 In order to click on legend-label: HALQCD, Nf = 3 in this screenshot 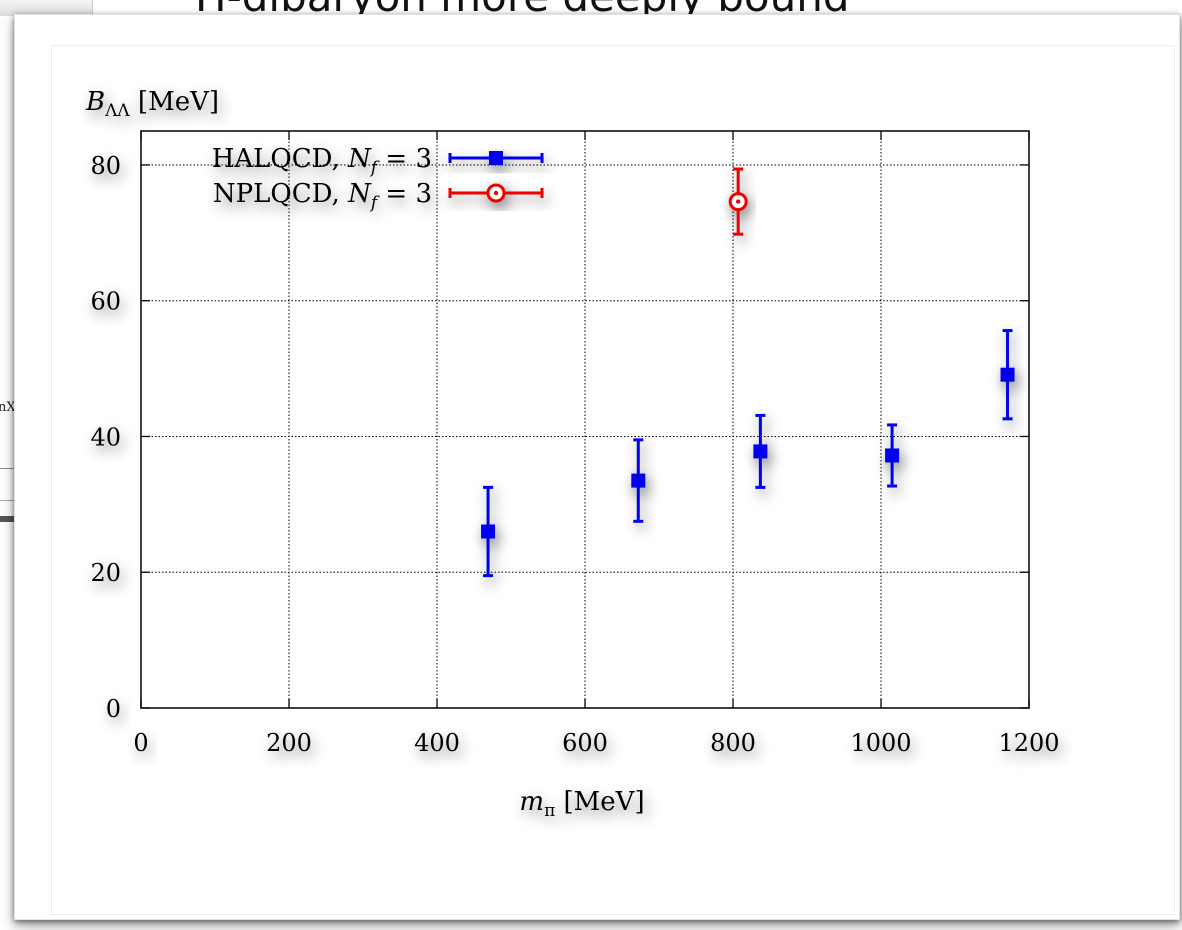, I will do `click(322, 161)`.